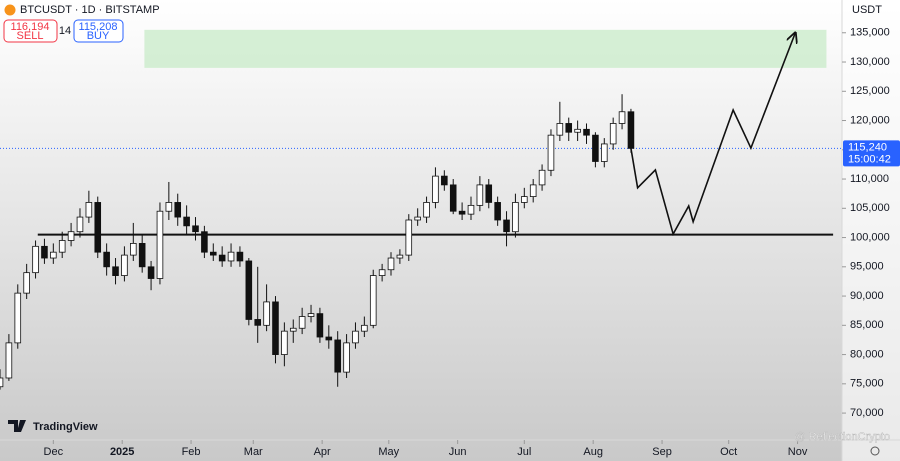 The image size is (900, 461). Describe the element at coordinates (388, 452) in the screenshot. I see `x-tick-label: May` at that location.